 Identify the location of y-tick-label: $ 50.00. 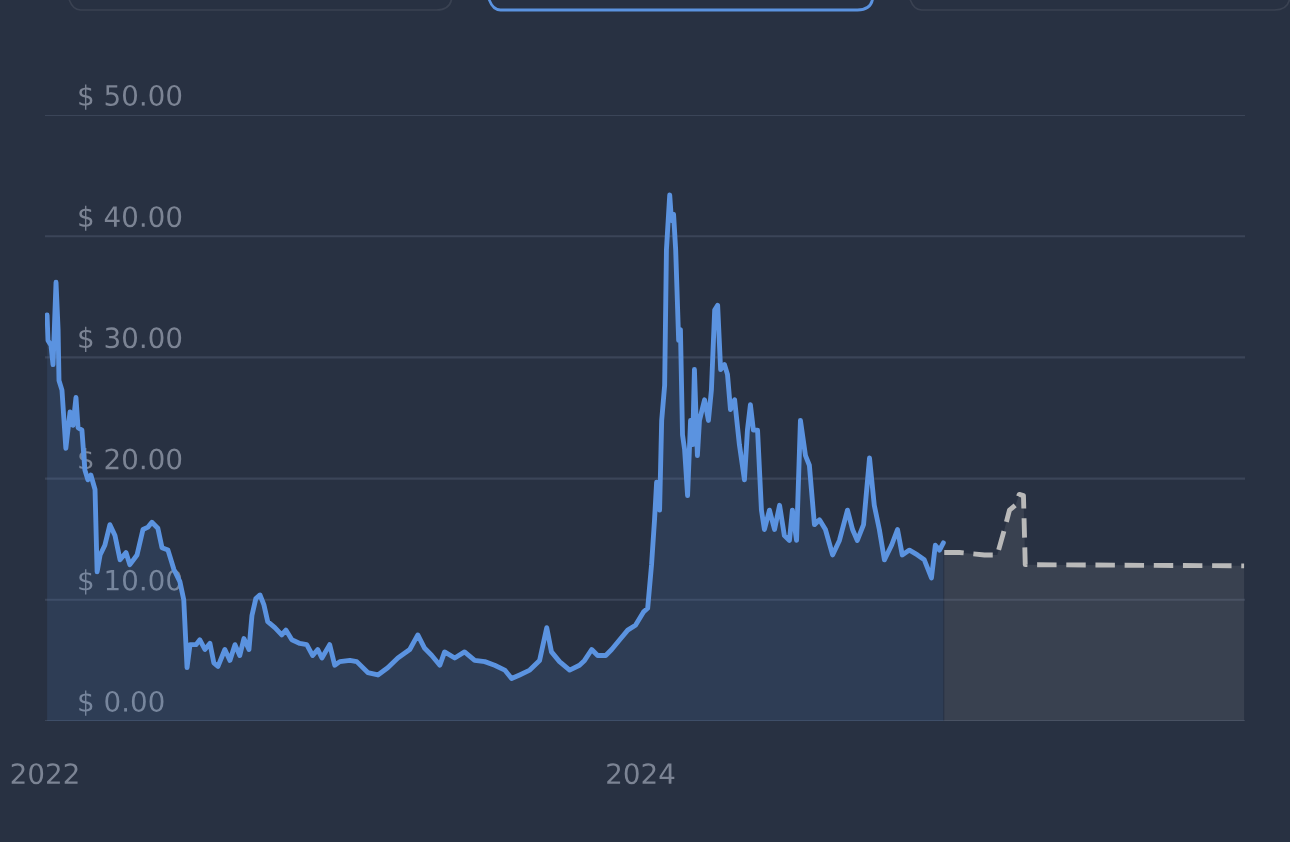
(130, 97).